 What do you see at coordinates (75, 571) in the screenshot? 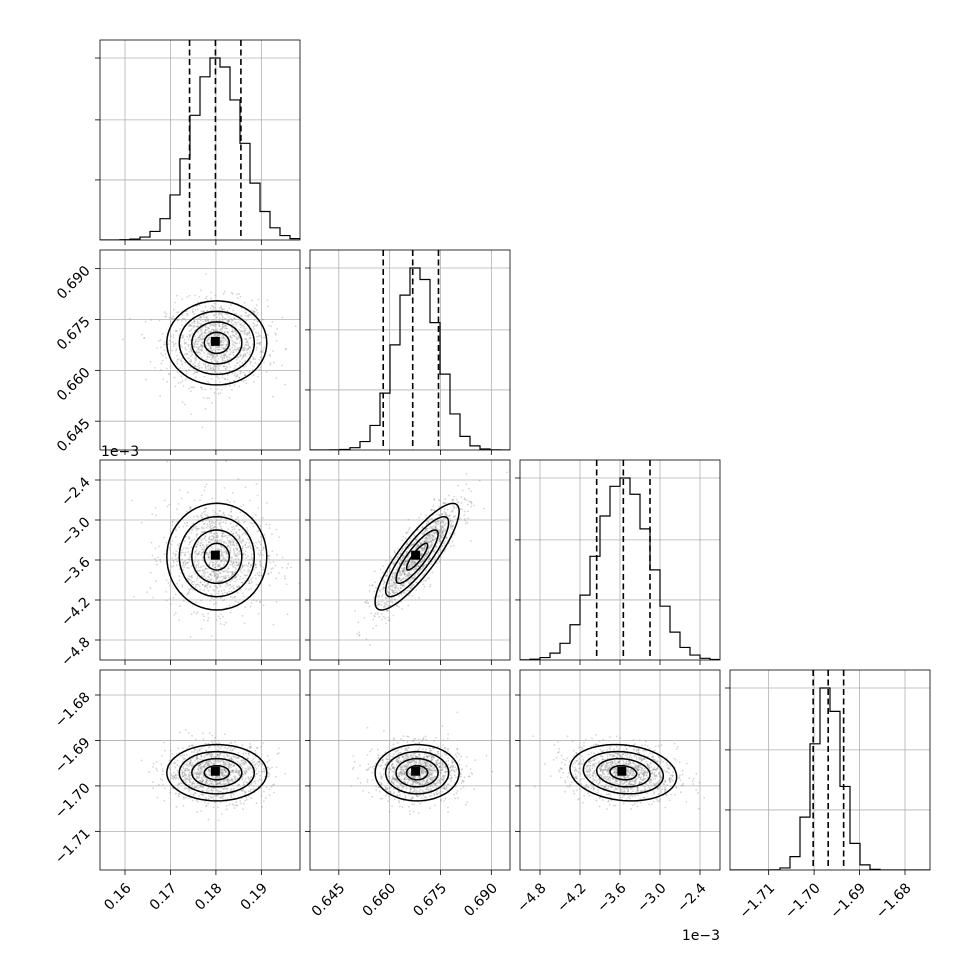
I see `y-tick-label: −3.6` at bounding box center [75, 571].